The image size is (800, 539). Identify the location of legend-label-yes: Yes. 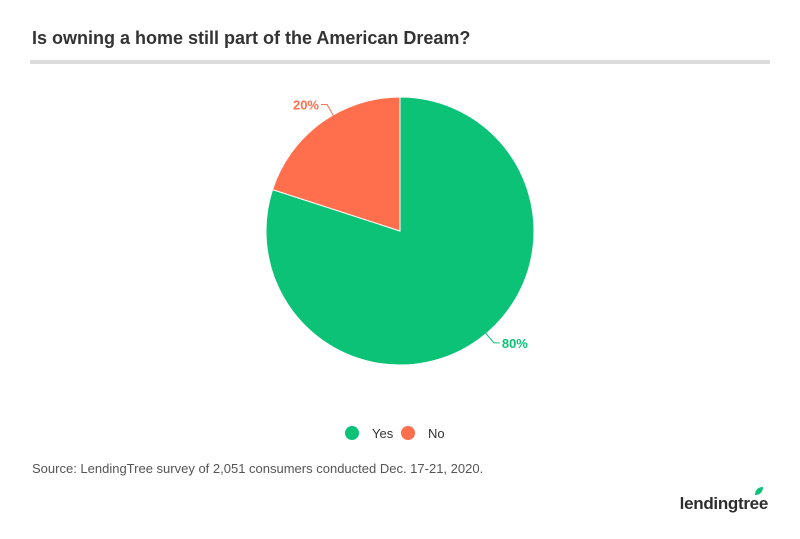
(383, 433).